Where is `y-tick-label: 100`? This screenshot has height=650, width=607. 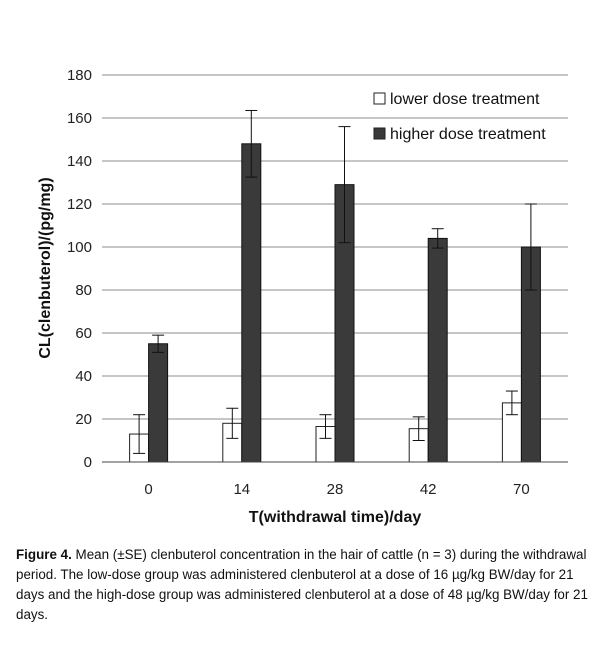 y-tick-label: 100 is located at coordinates (79, 247).